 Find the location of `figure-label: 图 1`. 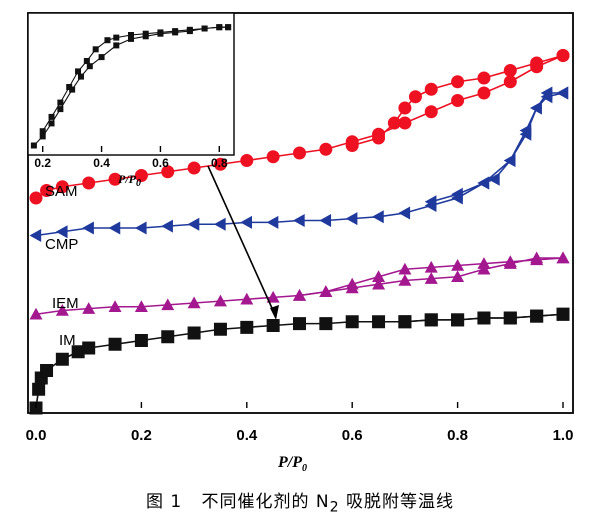

figure-label: 图 1 is located at coordinates (164, 502).